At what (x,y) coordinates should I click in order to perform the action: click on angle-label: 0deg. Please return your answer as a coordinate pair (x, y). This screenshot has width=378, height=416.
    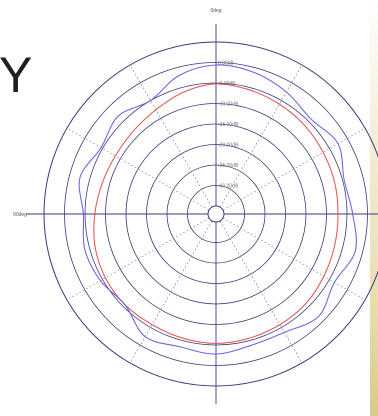
    Looking at the image, I should click on (215, 11).